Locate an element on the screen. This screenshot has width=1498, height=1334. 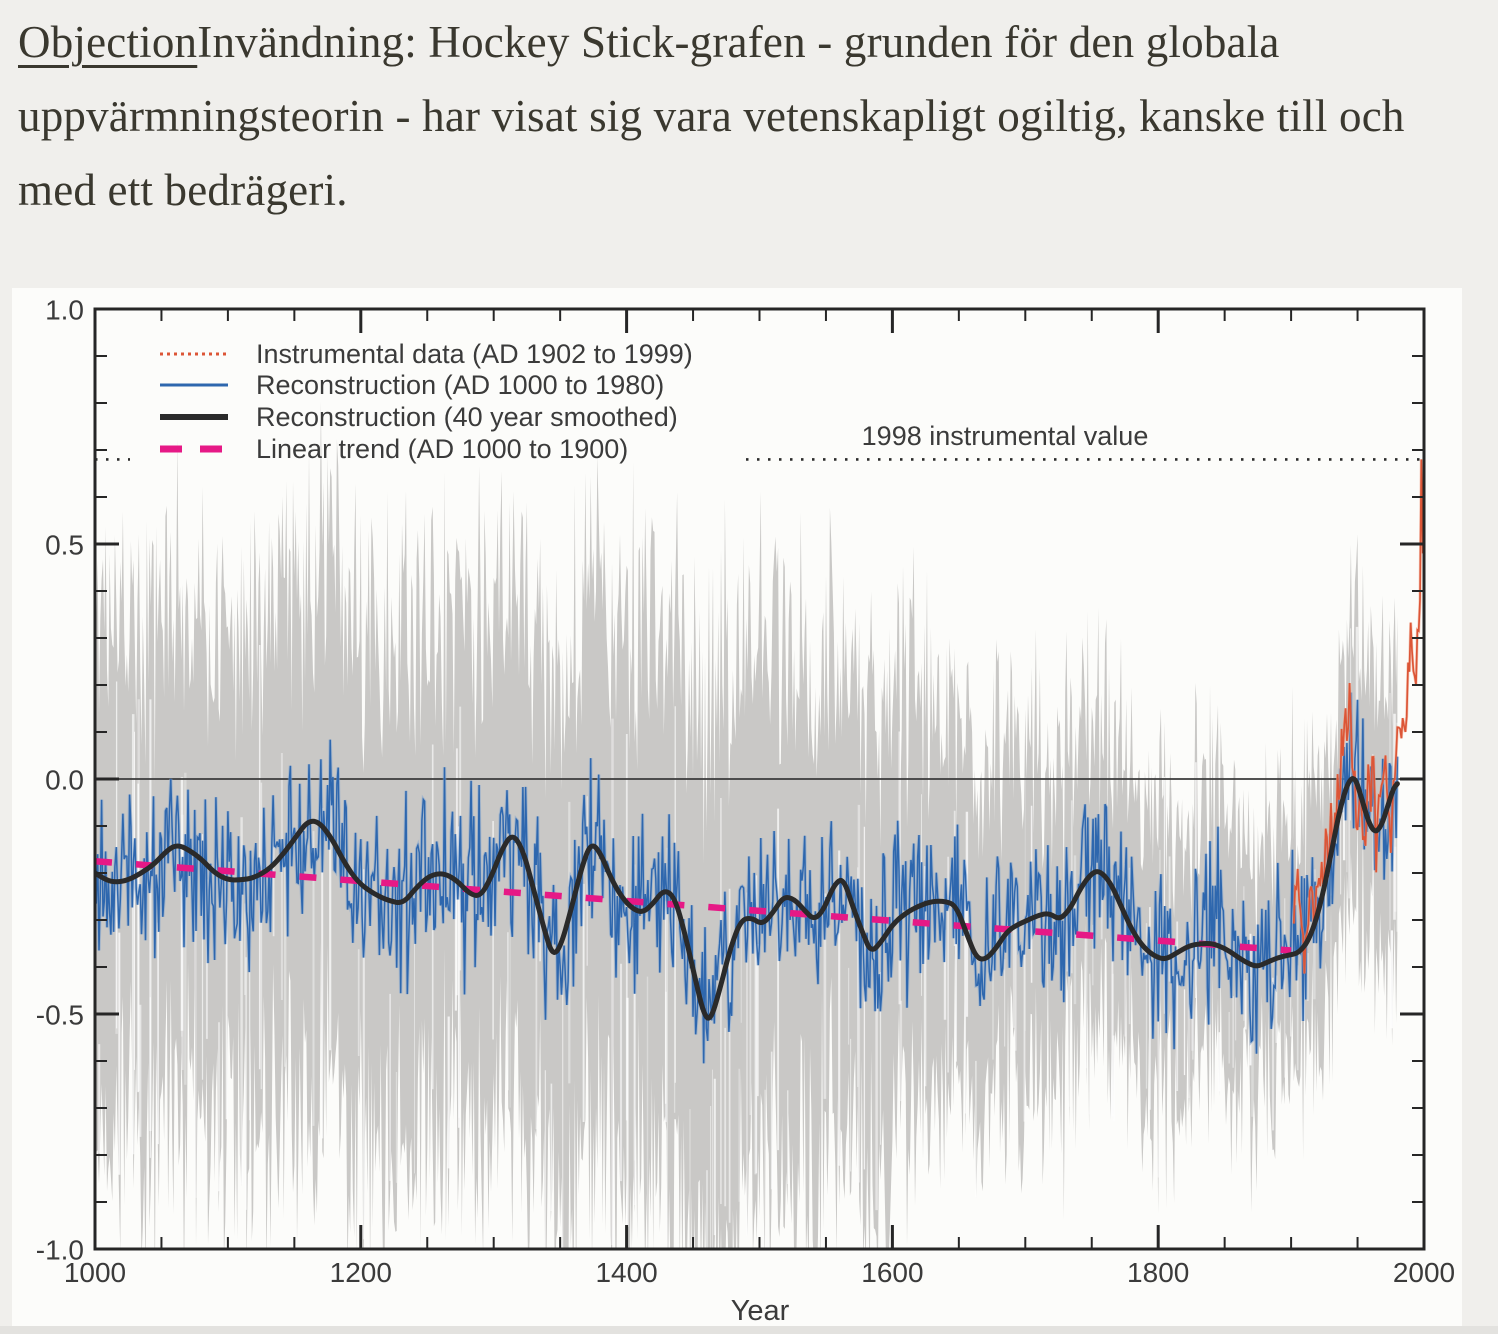
x-axis-title: Year is located at coordinates (760, 1311).